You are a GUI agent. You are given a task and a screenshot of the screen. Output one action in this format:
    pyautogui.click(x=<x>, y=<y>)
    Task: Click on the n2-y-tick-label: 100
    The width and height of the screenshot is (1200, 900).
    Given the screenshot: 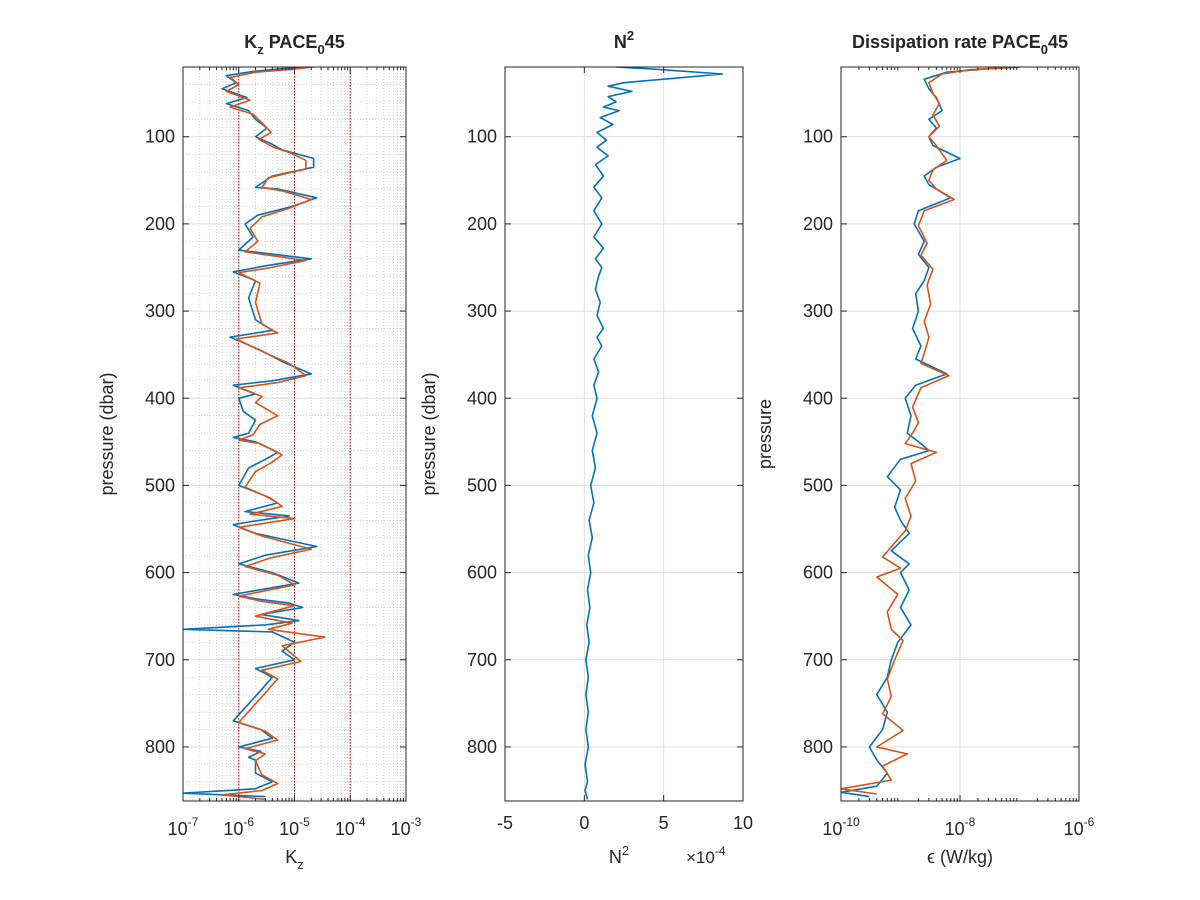 What is the action you would take?
    pyautogui.click(x=482, y=137)
    